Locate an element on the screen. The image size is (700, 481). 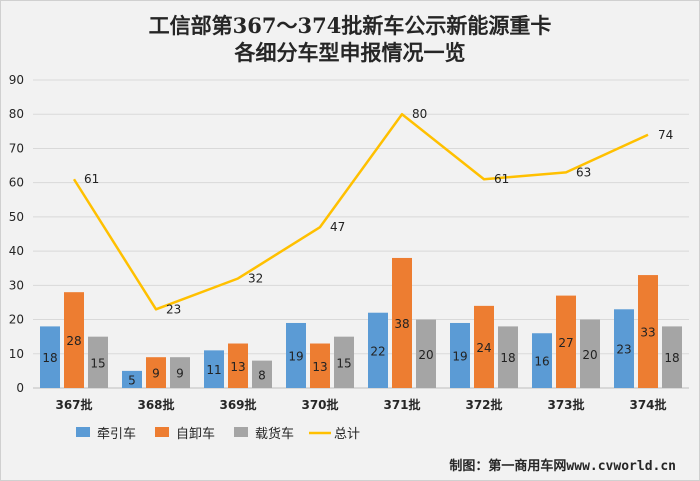
x-tick-label: 368批 is located at coordinates (155, 404).